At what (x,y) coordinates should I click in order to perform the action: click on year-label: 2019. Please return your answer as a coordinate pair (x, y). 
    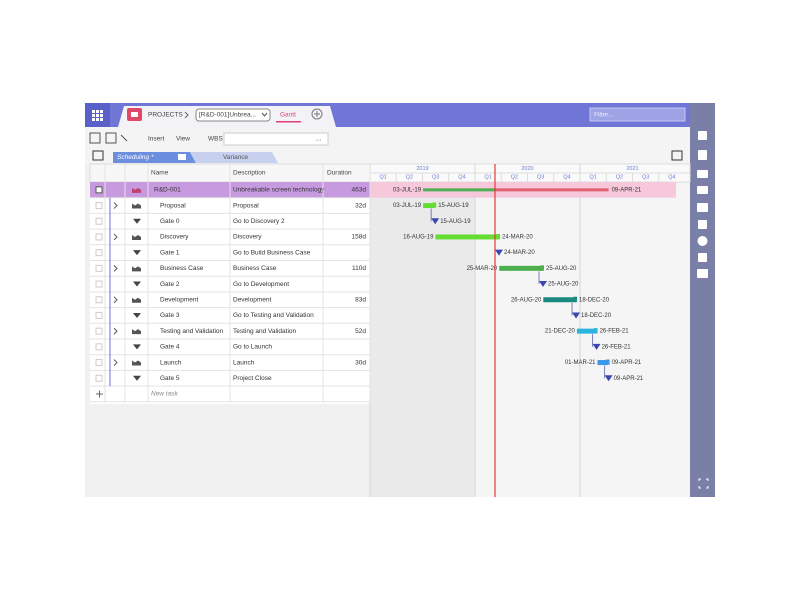
    Looking at the image, I should click on (422, 169).